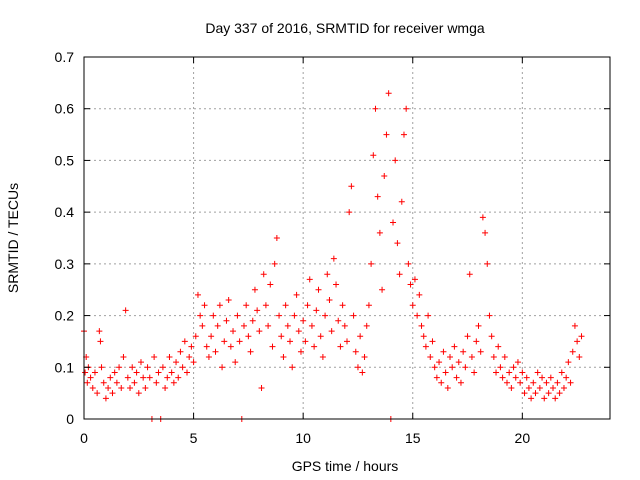  What do you see at coordinates (345, 466) in the screenshot?
I see `x-axis-label: GPS time / hours` at bounding box center [345, 466].